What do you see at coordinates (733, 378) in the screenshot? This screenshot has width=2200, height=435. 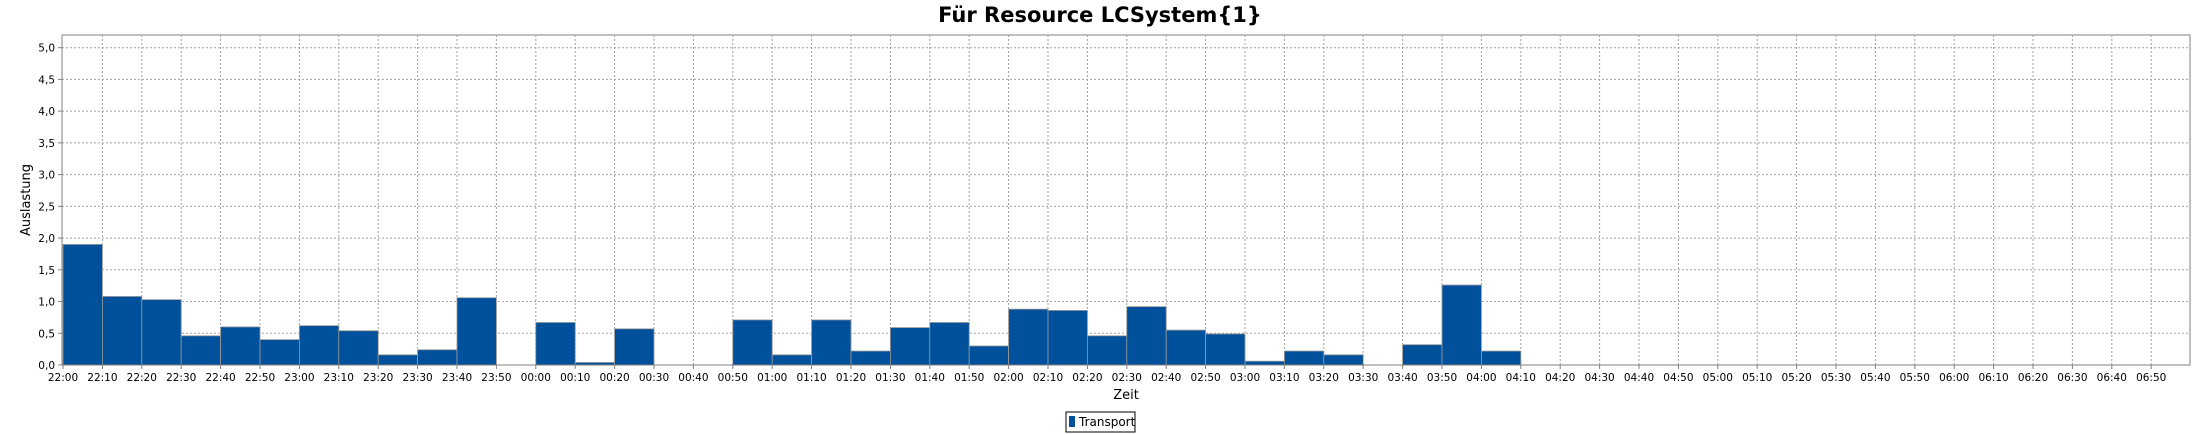 I see `x-tick-label: 00:50` at bounding box center [733, 378].